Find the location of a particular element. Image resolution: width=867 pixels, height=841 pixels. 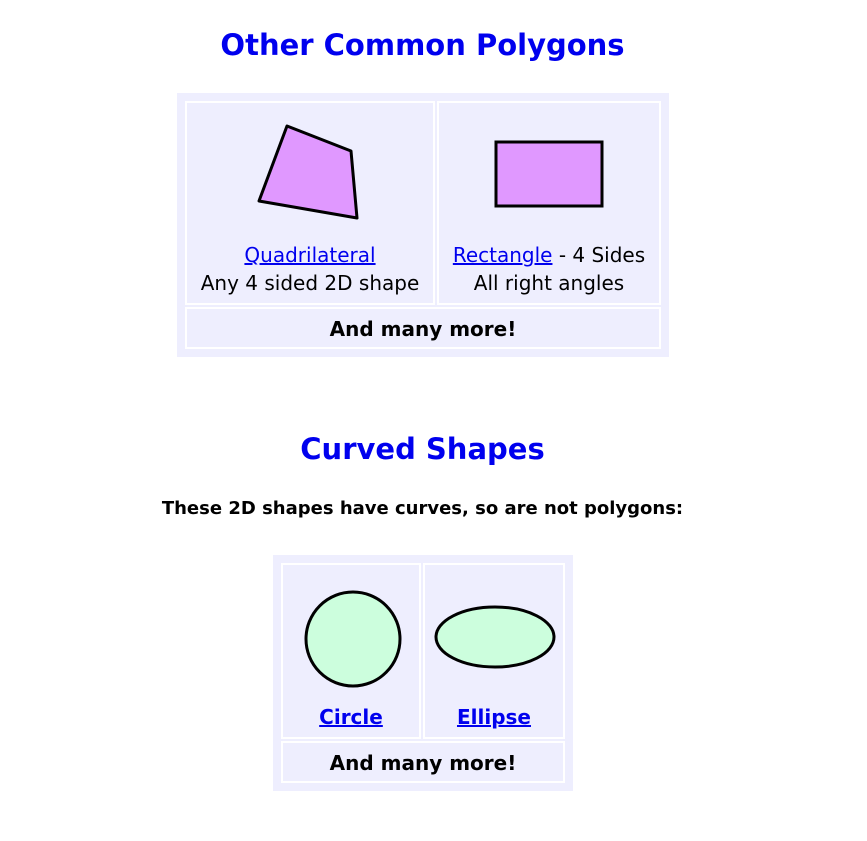

circle-shape-icon is located at coordinates (353, 639).